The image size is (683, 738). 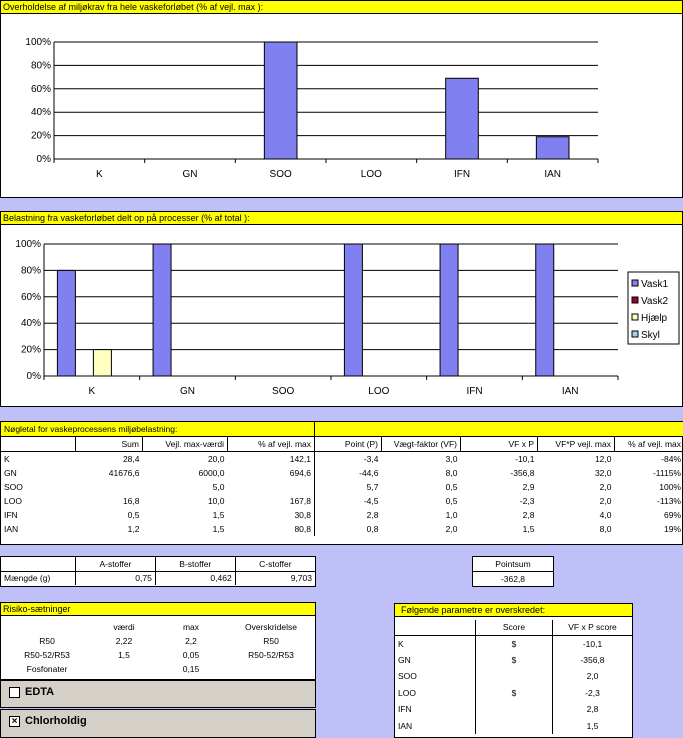 What do you see at coordinates (603, 459) in the screenshot?
I see `keytable-cell: 12,0` at bounding box center [603, 459].